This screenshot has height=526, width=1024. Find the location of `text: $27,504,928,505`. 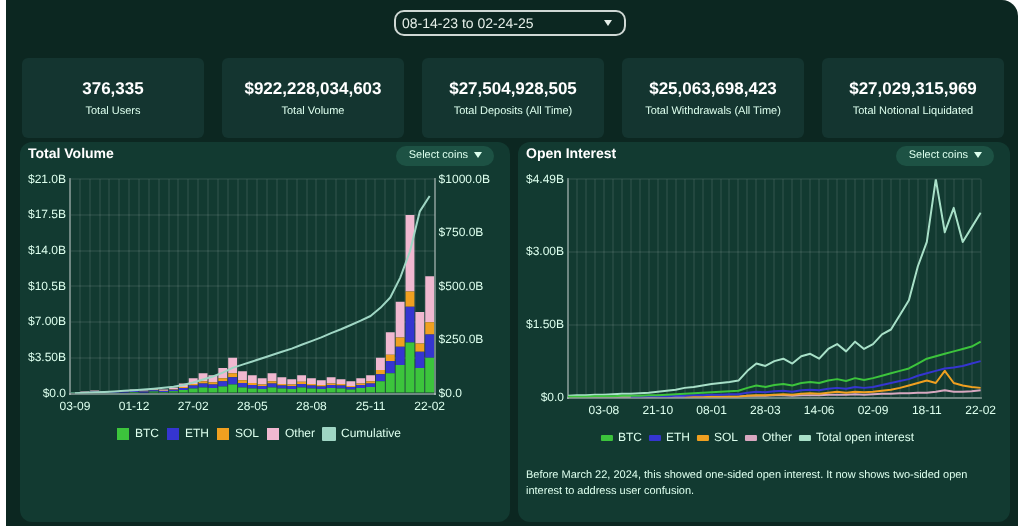

text: $27,504,928,505 is located at coordinates (513, 88).